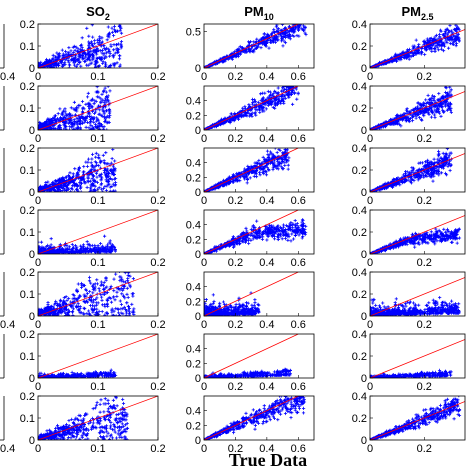 The width and height of the screenshot is (474, 474). What do you see at coordinates (254, 11) in the screenshot?
I see `column-title-main: PM` at bounding box center [254, 11].